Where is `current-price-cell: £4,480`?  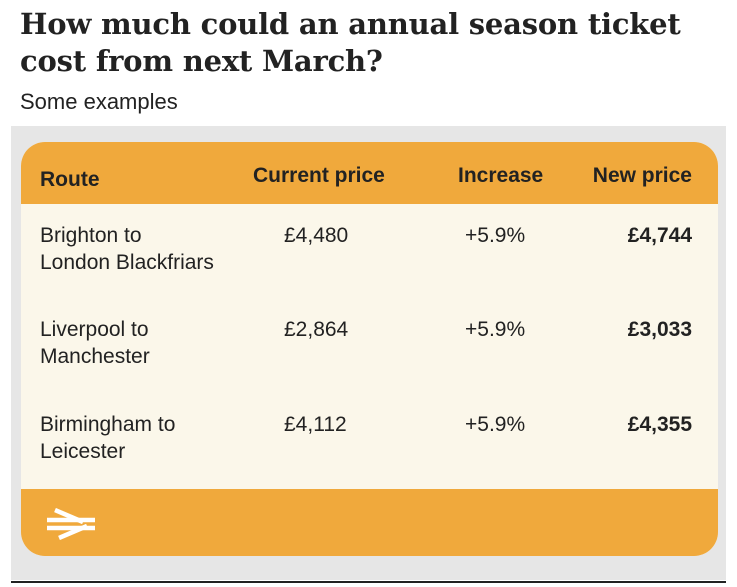 current-price-cell: £4,480 is located at coordinates (316, 235).